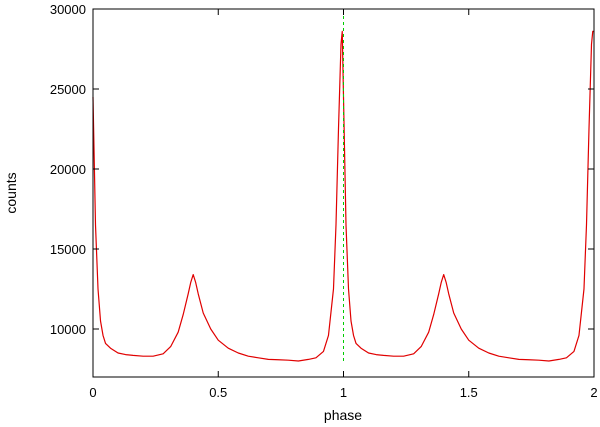 The height and width of the screenshot is (427, 600). What do you see at coordinates (11, 192) in the screenshot?
I see `y-axis-label: counts` at bounding box center [11, 192].